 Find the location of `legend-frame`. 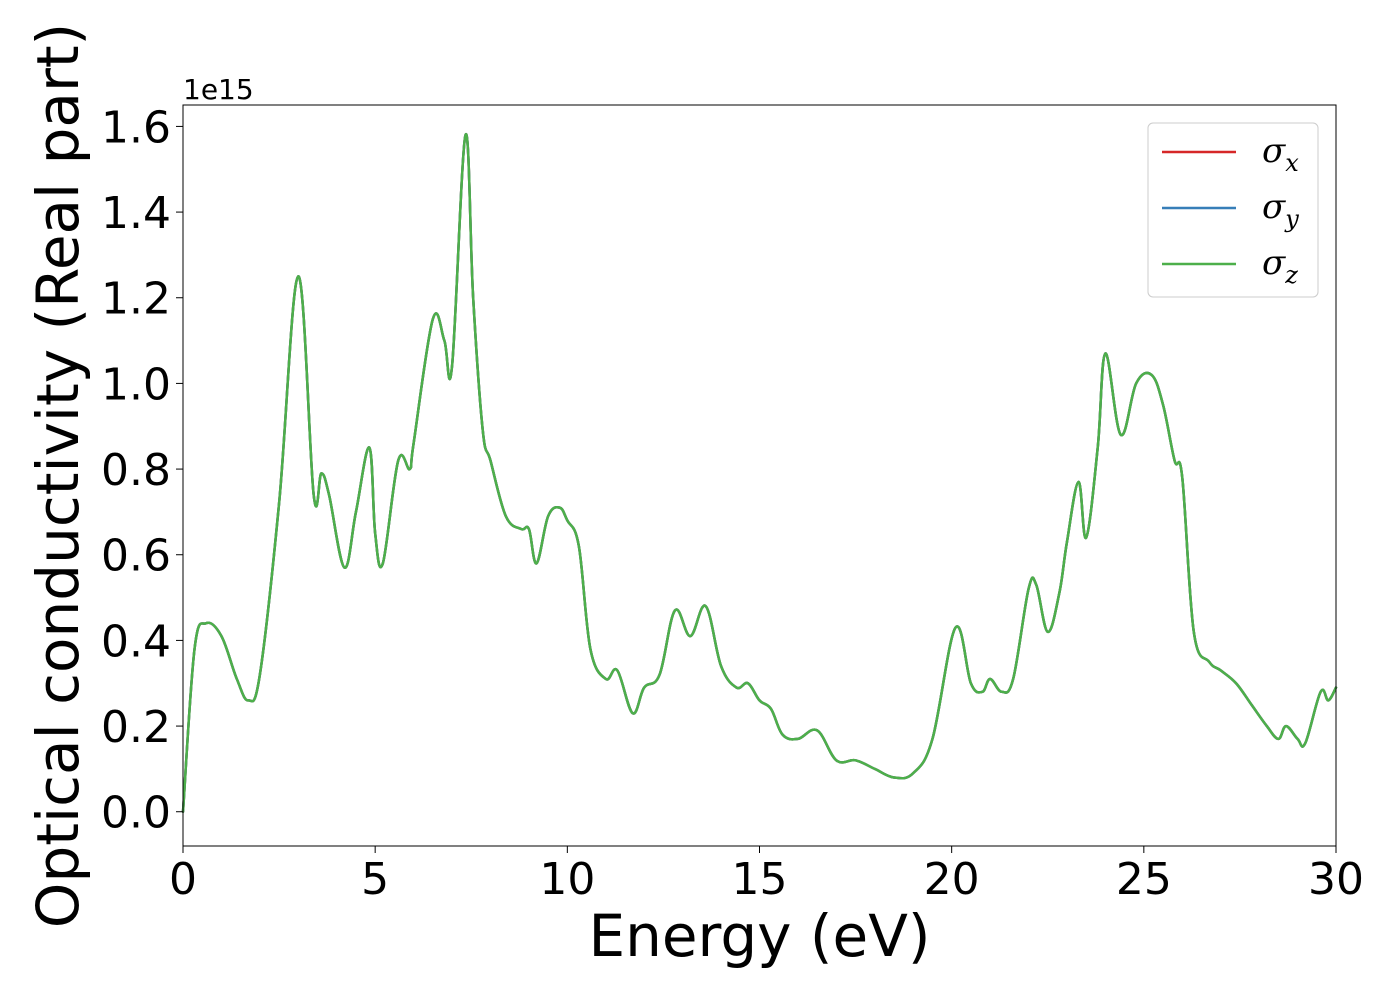

legend-frame is located at coordinates (1233, 210).